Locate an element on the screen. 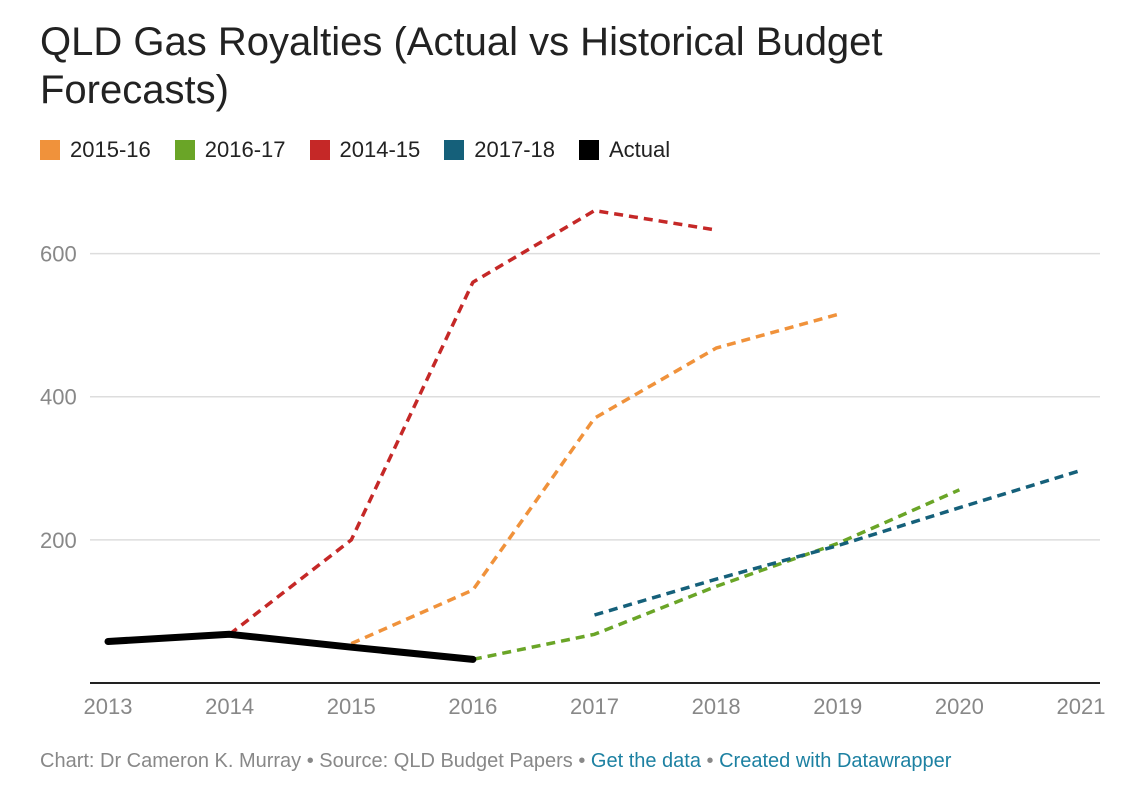 The image size is (1128, 802). footer-credit: Chart: Dr Cameron K. Murray is located at coordinates (171, 761).